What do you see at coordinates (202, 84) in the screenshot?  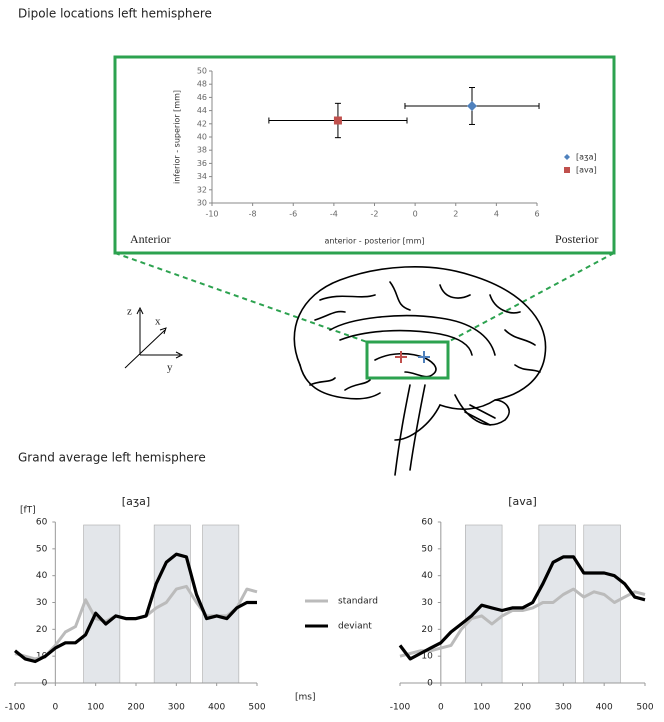 I see `y-tick-label: 48` at bounding box center [202, 84].